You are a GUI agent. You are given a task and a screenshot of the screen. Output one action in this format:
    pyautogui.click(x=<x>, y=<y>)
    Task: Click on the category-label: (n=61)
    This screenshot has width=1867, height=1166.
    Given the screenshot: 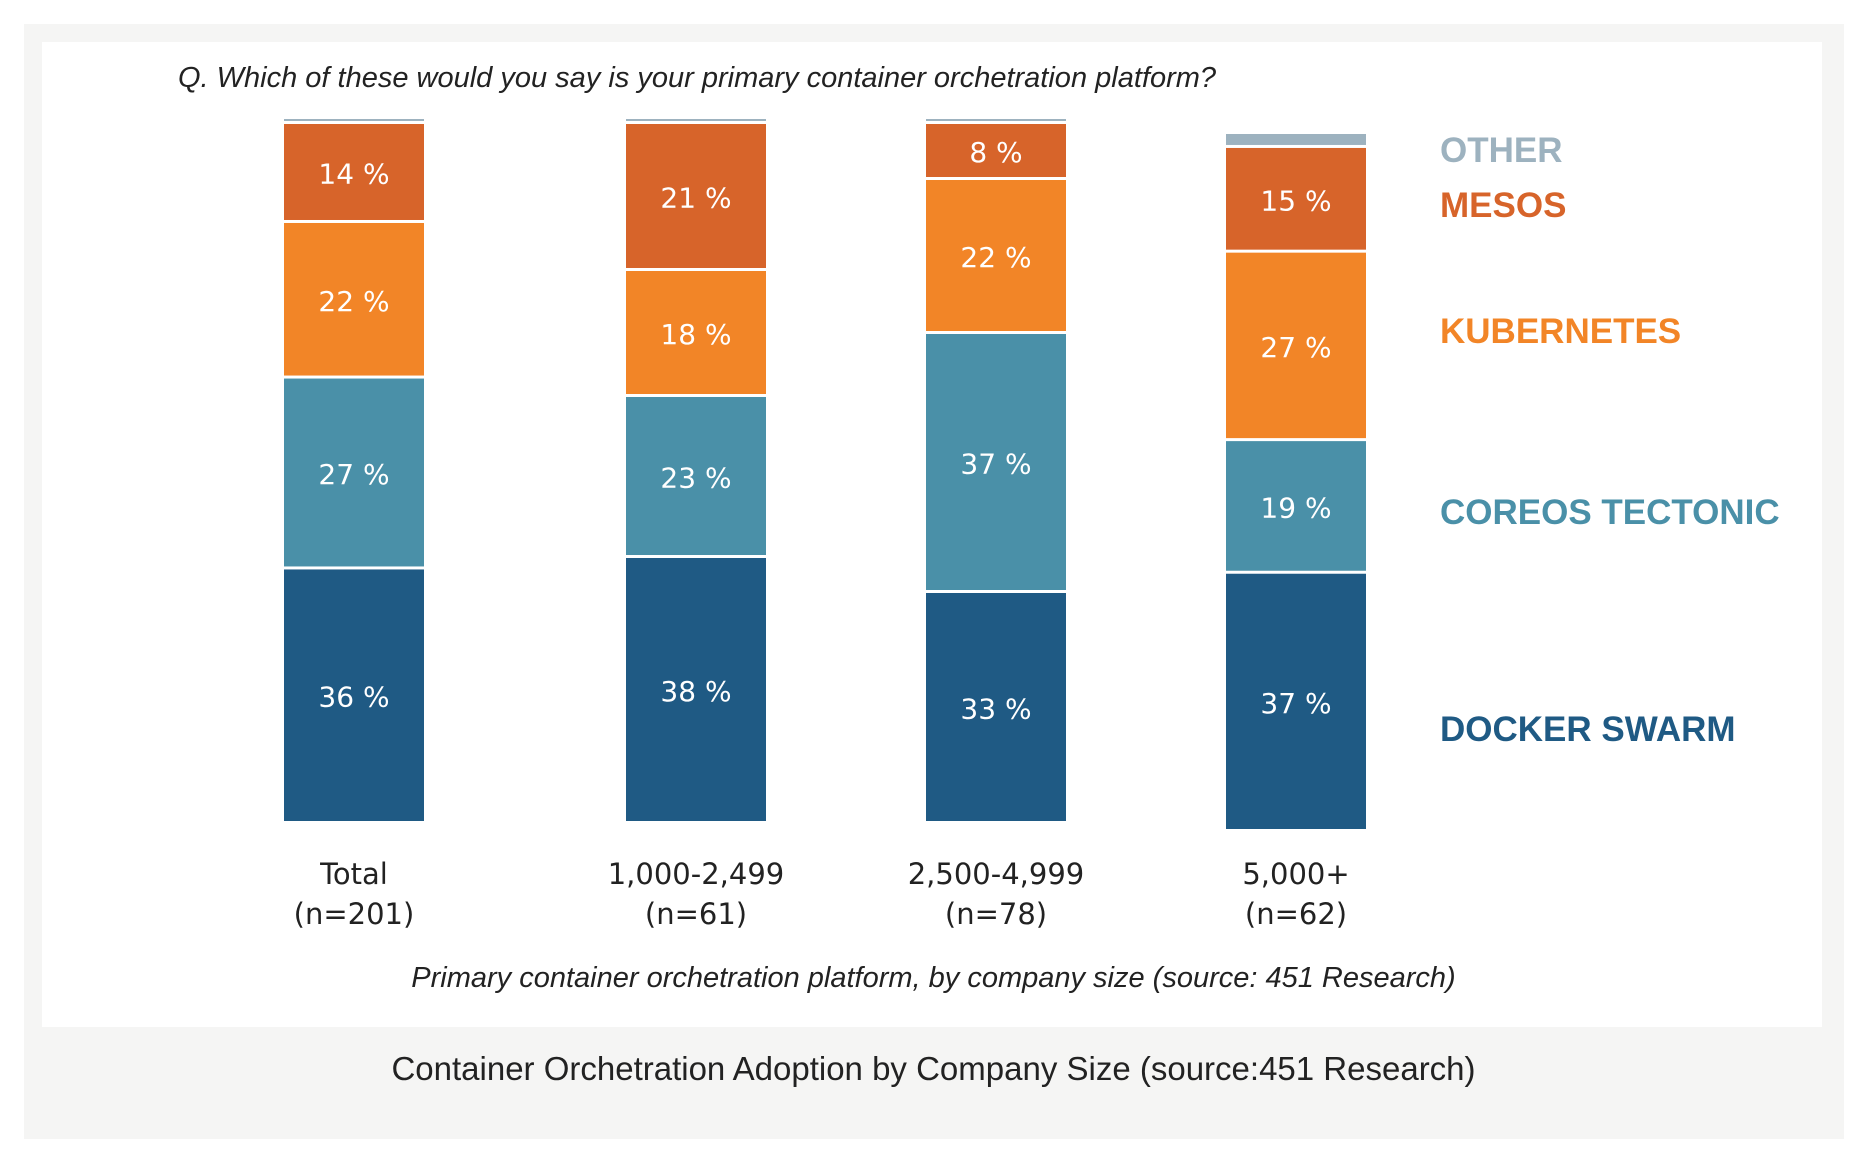 What is the action you would take?
    pyautogui.click(x=696, y=914)
    